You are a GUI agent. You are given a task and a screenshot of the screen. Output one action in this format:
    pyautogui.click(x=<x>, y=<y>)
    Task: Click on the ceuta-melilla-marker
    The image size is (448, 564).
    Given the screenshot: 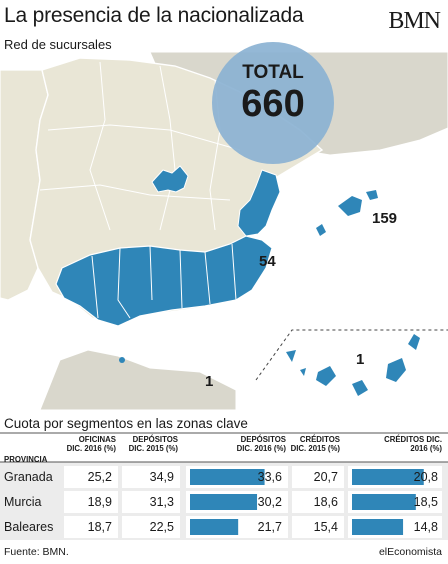 What is the action you would take?
    pyautogui.click(x=122, y=360)
    